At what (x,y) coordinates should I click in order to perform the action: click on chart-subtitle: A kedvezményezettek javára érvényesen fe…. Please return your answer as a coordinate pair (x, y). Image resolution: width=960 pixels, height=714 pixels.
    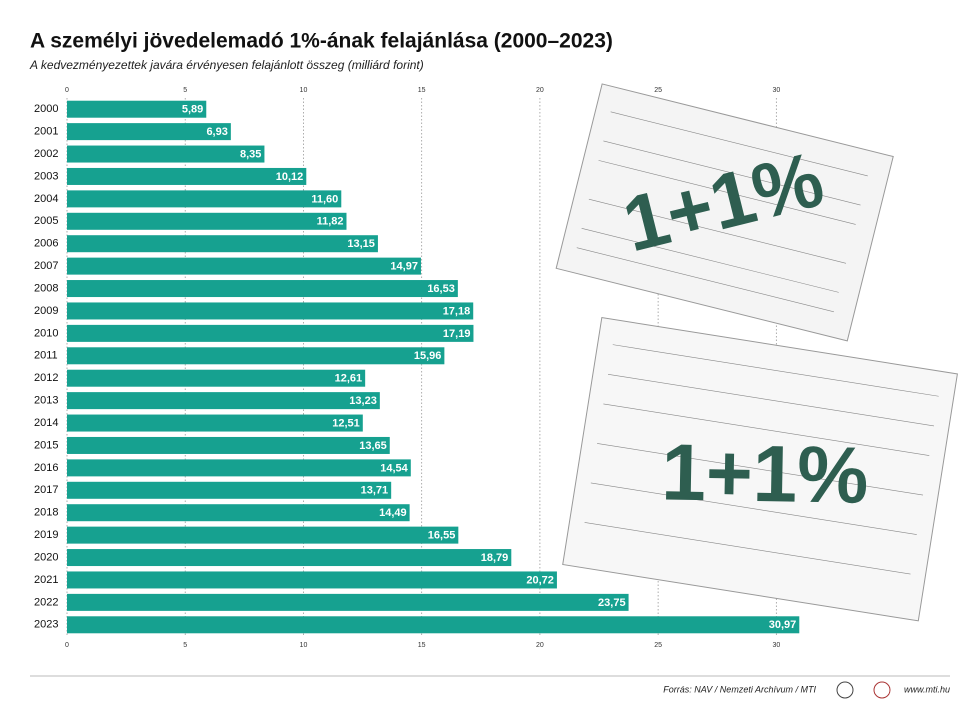
    Looking at the image, I should click on (226, 65).